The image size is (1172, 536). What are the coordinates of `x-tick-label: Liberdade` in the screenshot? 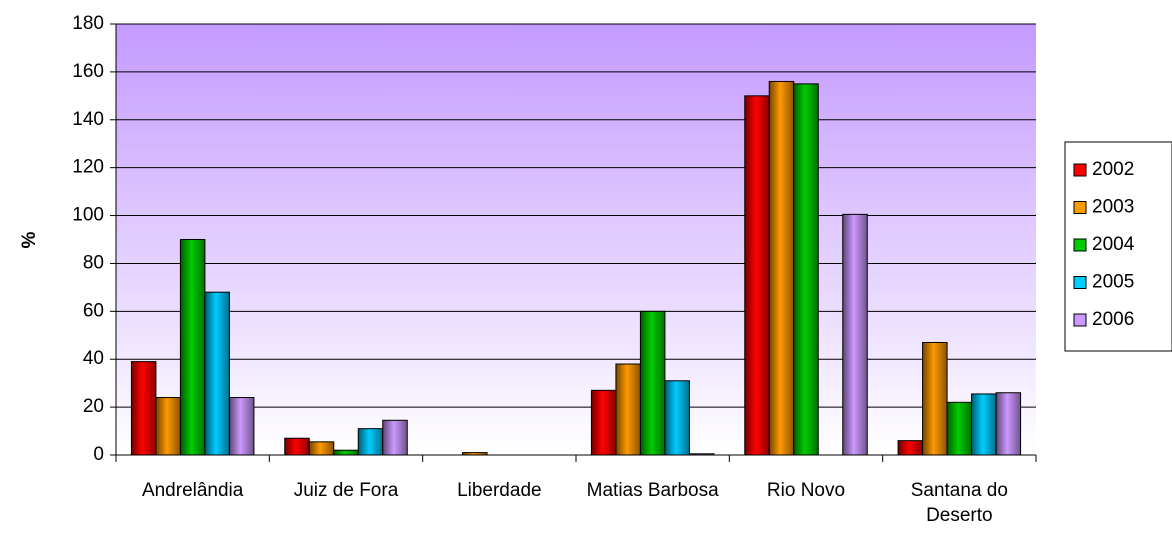 It's located at (499, 490).